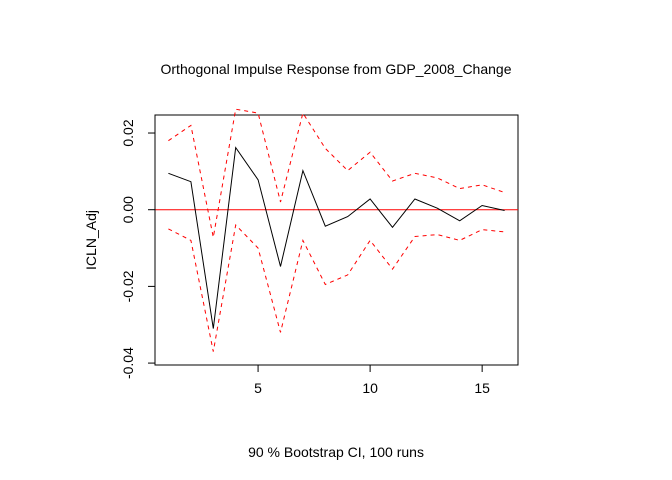  What do you see at coordinates (482, 388) in the screenshot?
I see `x-tick-label: 15` at bounding box center [482, 388].